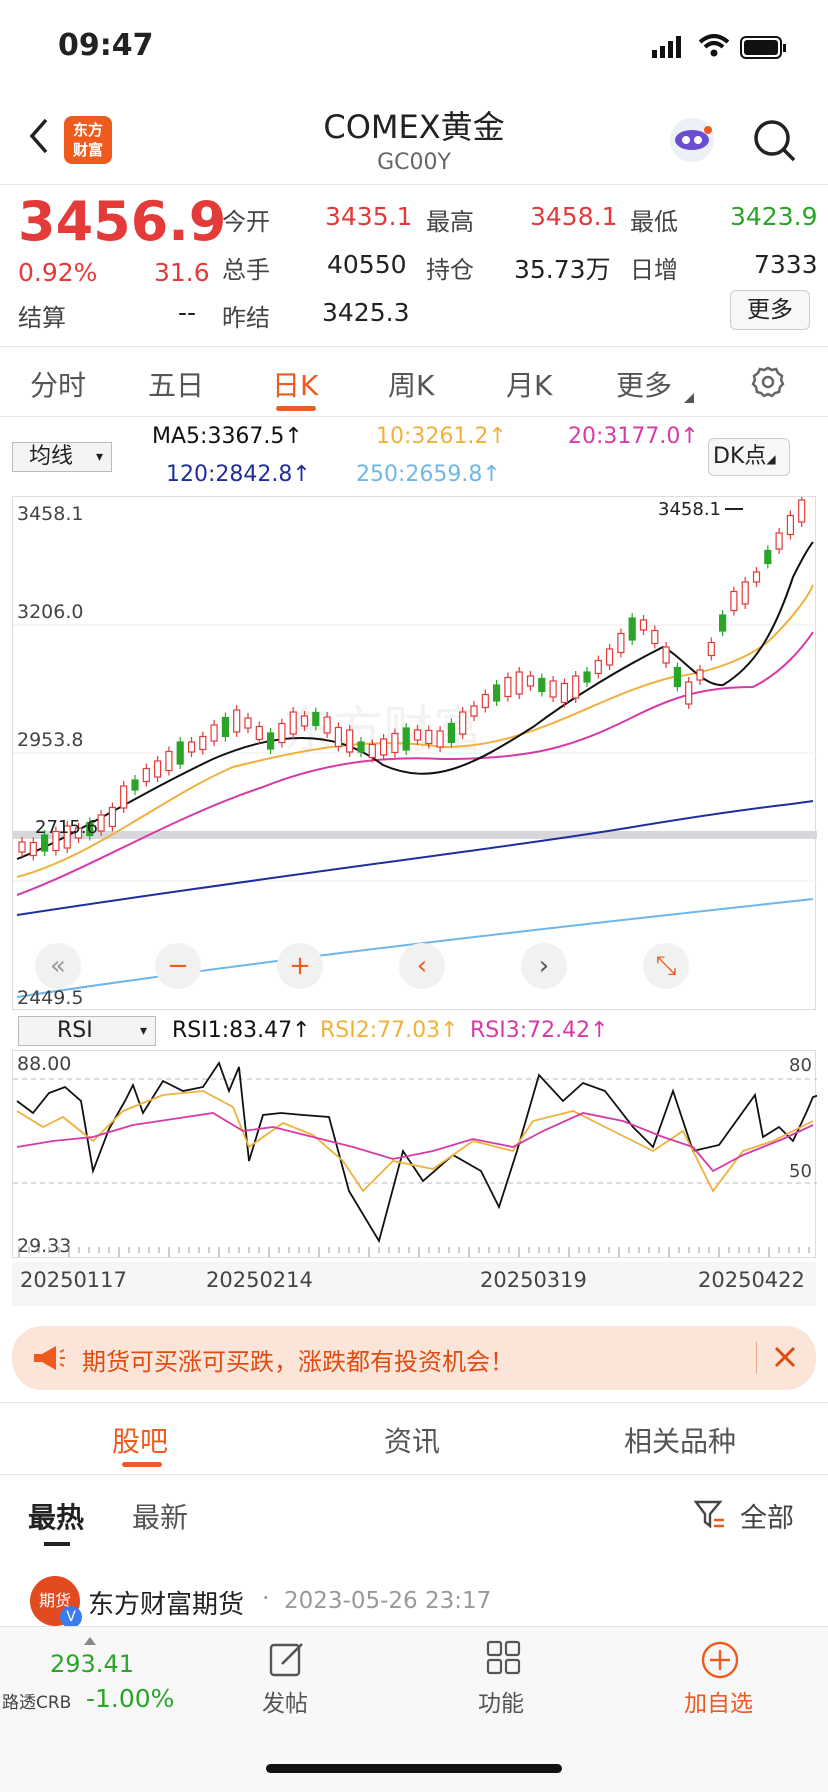 Image resolution: width=828 pixels, height=1792 pixels. I want to click on date-axis-row, so click(414, 1284).